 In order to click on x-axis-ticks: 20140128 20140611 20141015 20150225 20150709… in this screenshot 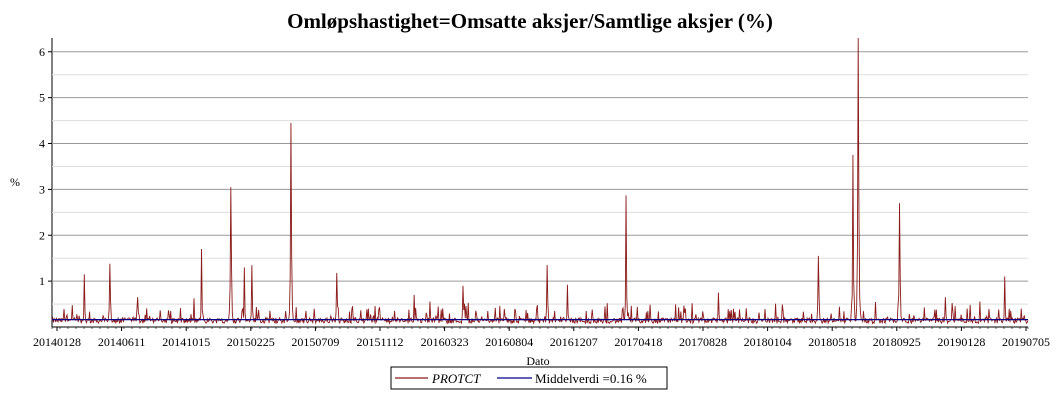, I will do `click(541, 338)`.